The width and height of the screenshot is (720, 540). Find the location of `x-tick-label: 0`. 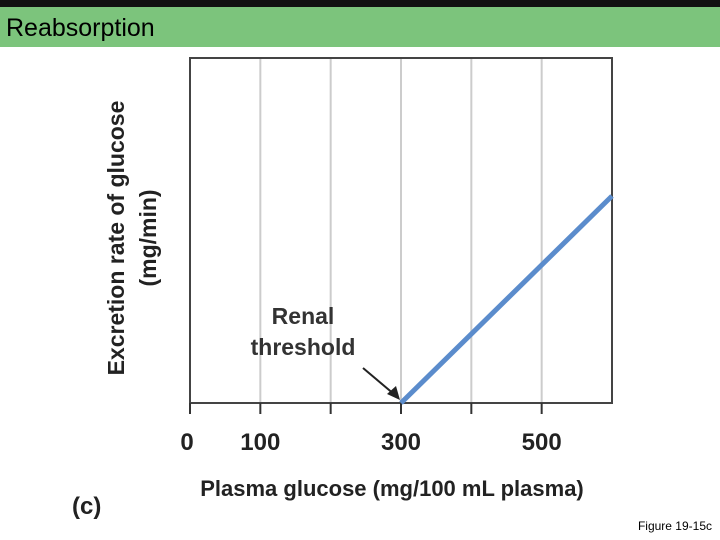

x-tick-label: 0 is located at coordinates (186, 442).